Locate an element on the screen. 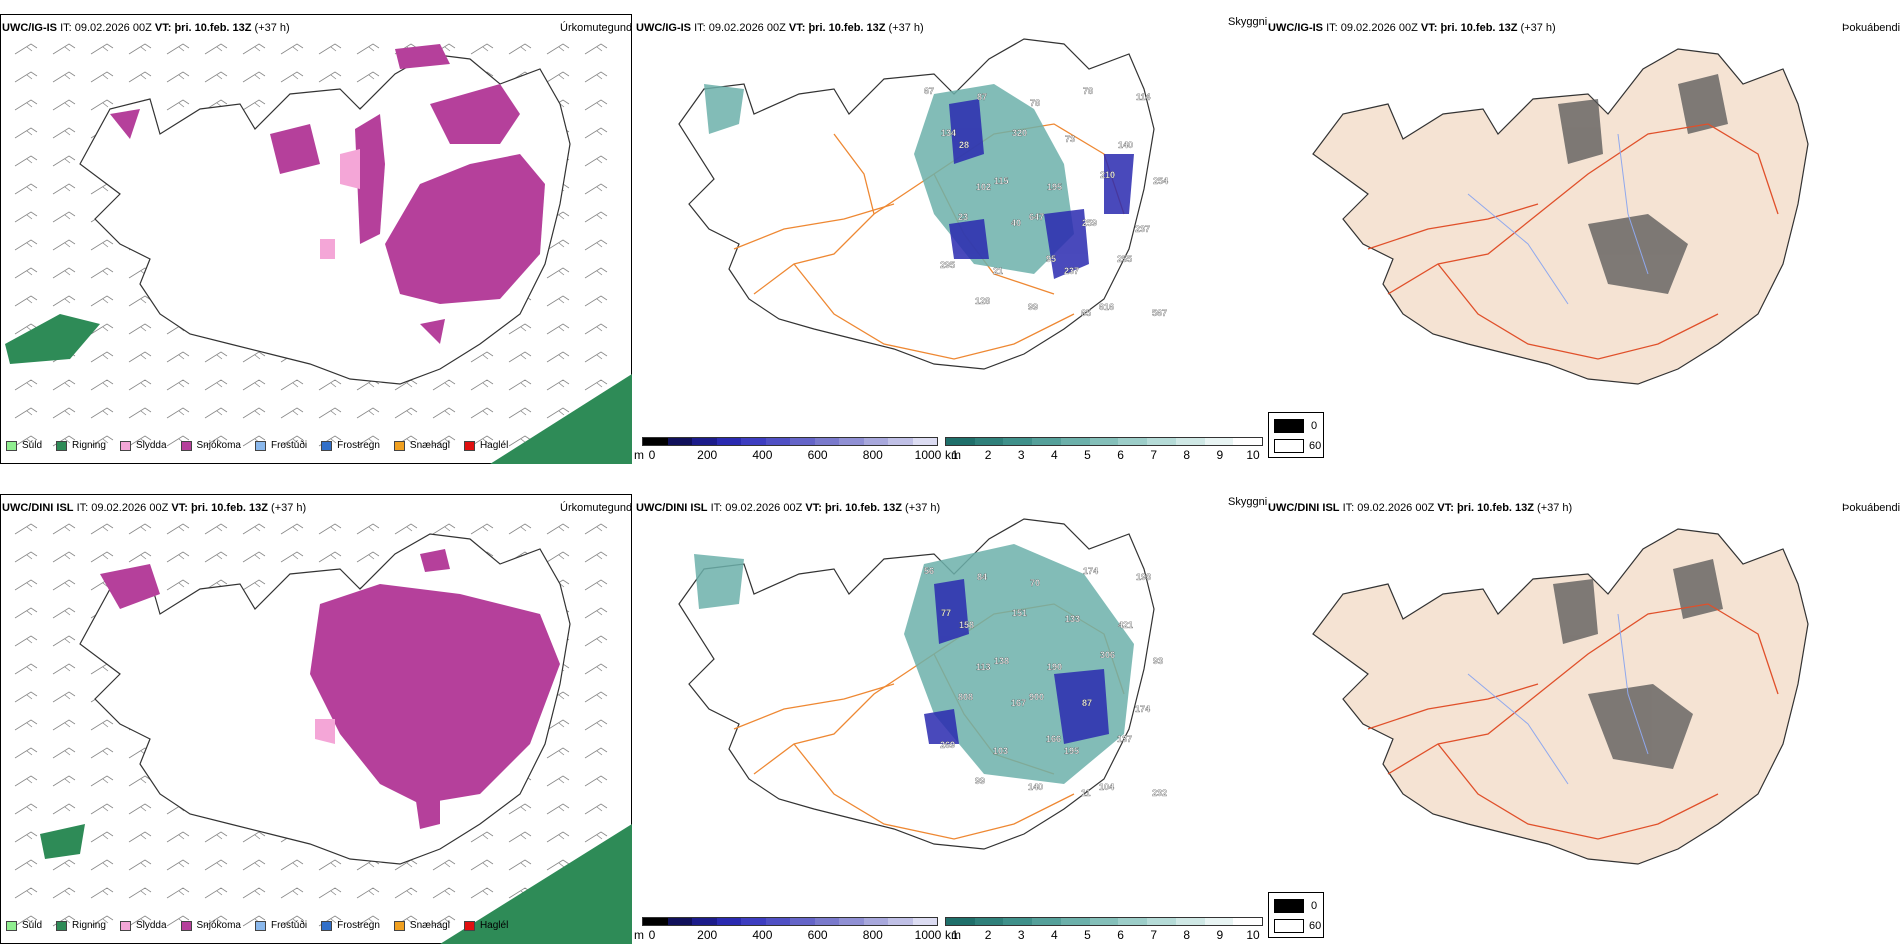 This screenshot has width=1900, height=950. panel-title-fog-bottom: Þokuábendi is located at coordinates (1871, 508).